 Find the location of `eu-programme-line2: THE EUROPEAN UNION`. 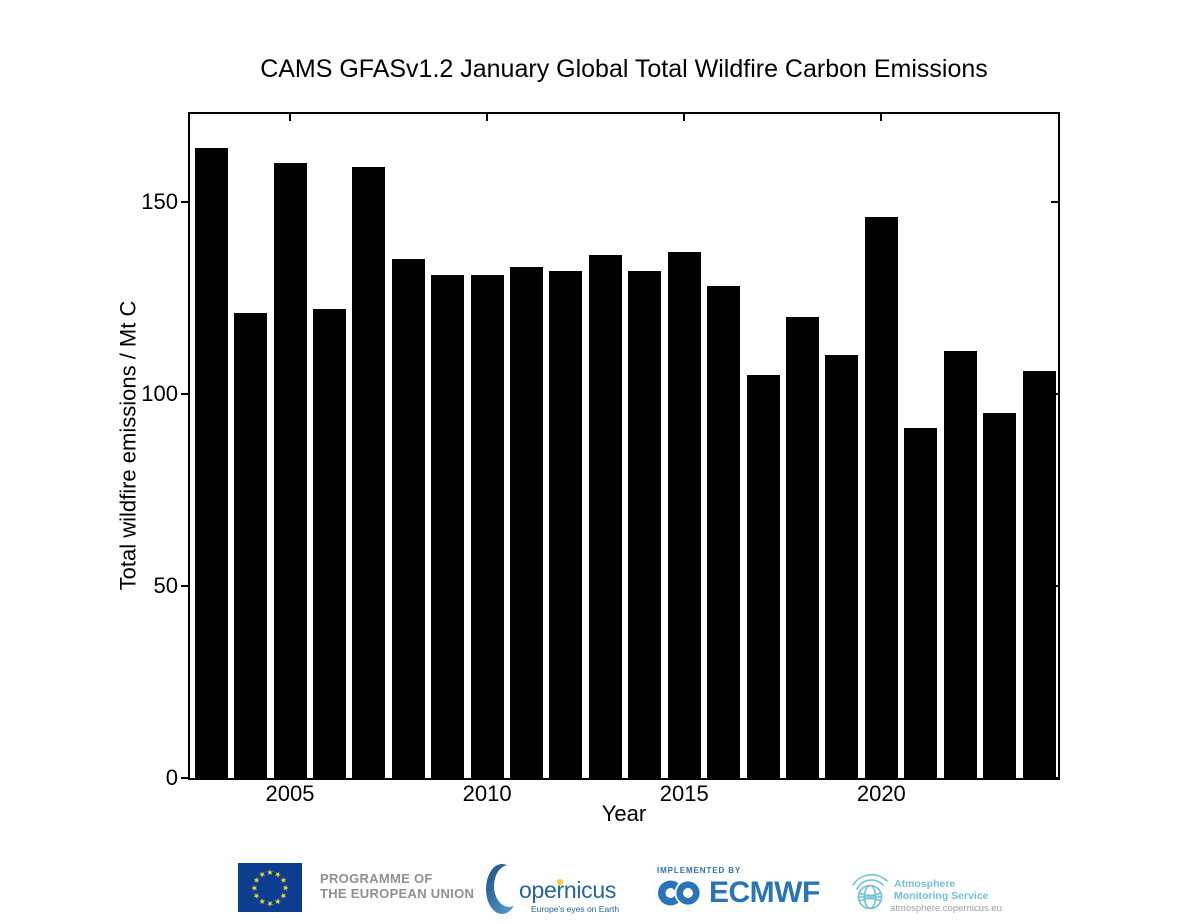

eu-programme-line2: THE EUROPEAN UNION is located at coordinates (397, 893).